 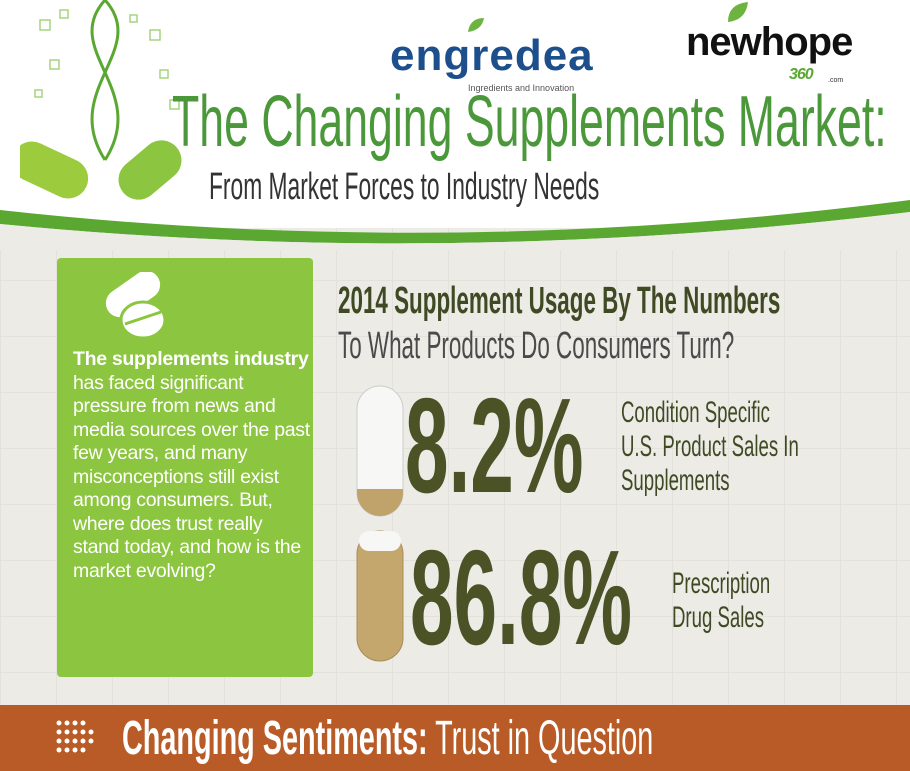 I want to click on engredea-logo: engredea Ingredients and Innovation, so click(x=492, y=55).